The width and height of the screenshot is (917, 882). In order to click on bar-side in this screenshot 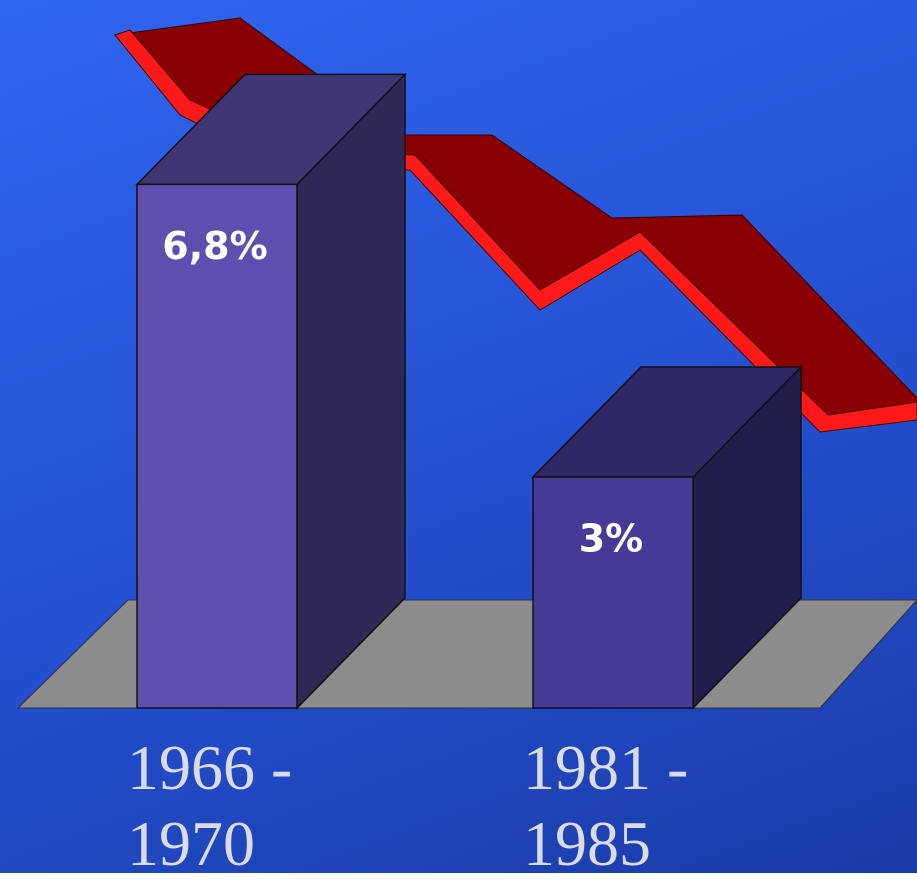, I will do `click(351, 391)`.